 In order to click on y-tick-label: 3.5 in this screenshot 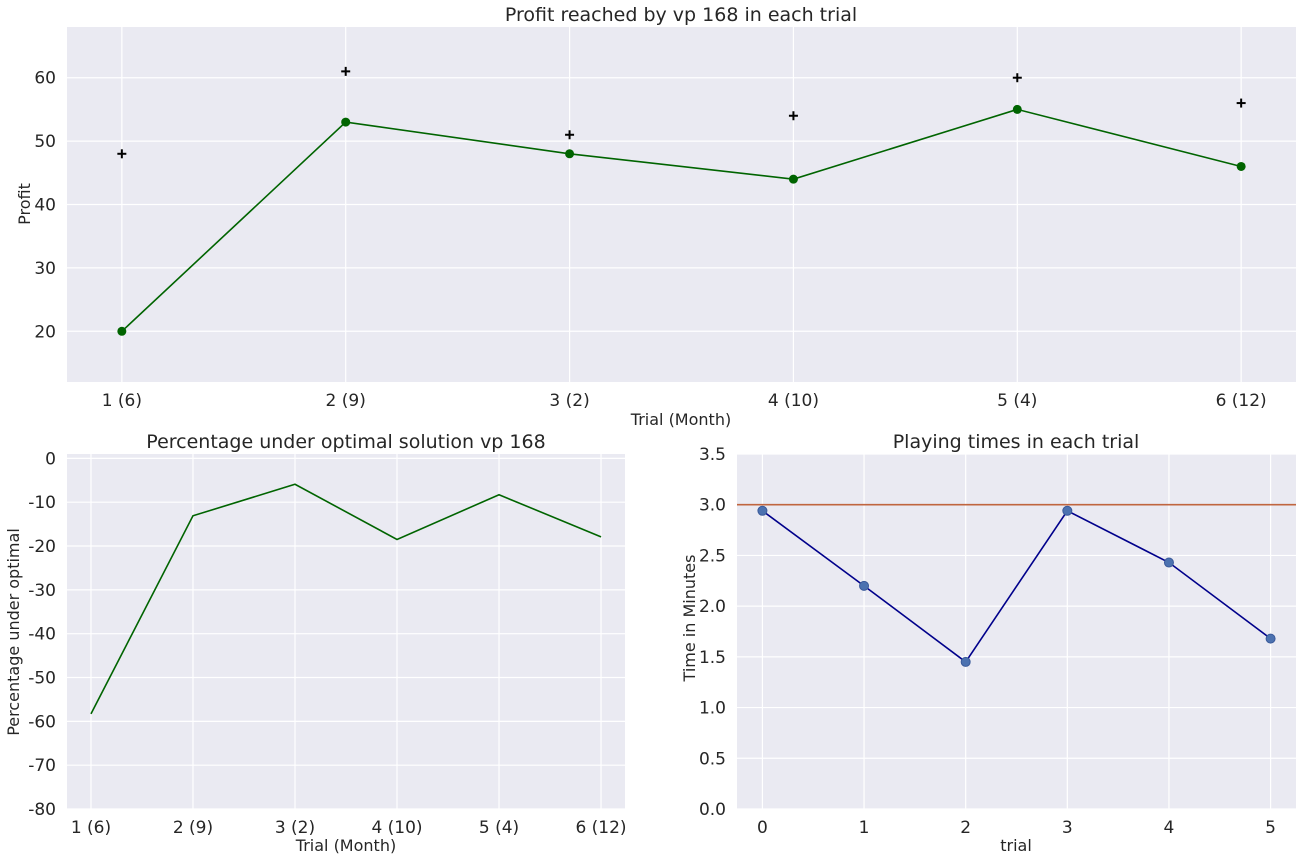, I will do `click(712, 455)`.